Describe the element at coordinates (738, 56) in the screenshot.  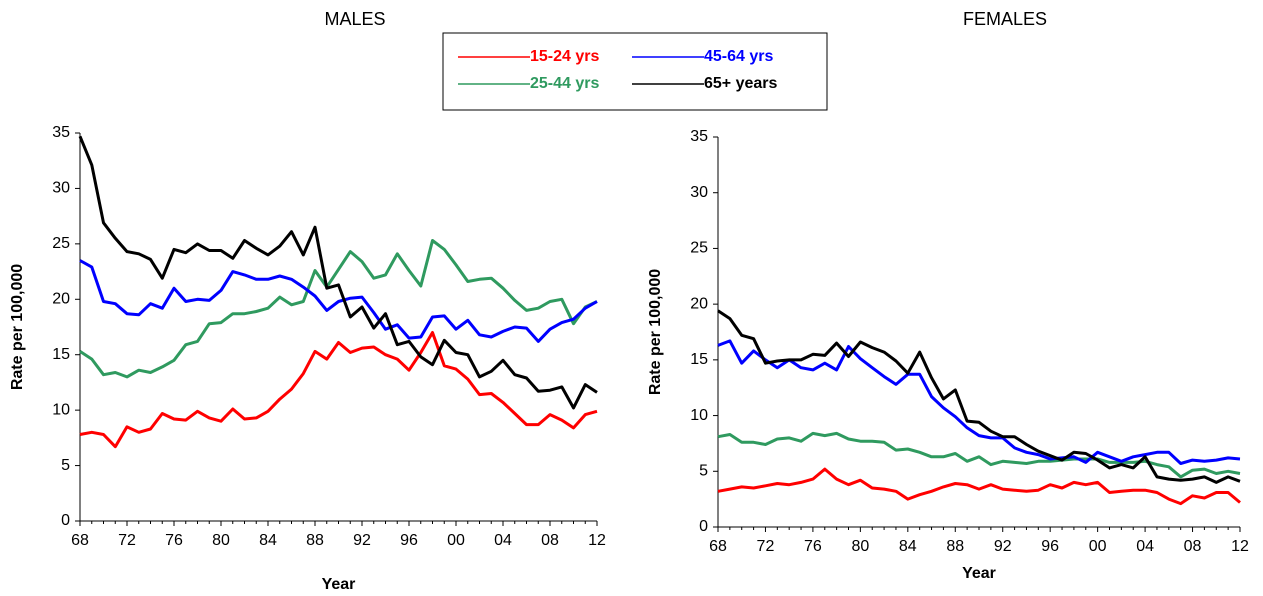
I see `legend-label: 45-64 yrs` at that location.